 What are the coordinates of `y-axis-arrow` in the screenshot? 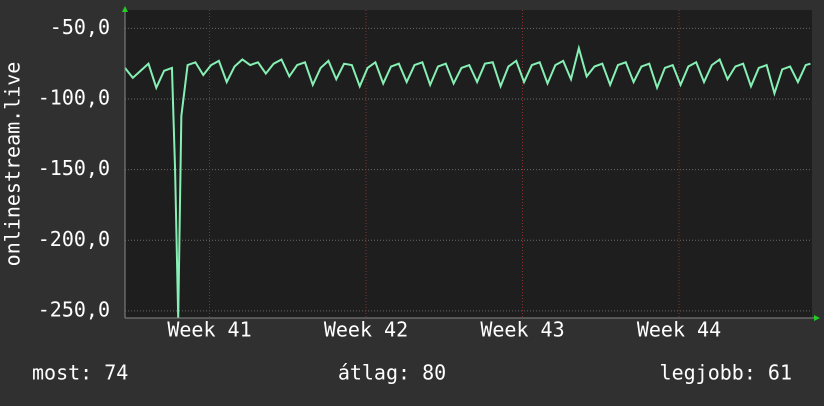 It's located at (125, 9).